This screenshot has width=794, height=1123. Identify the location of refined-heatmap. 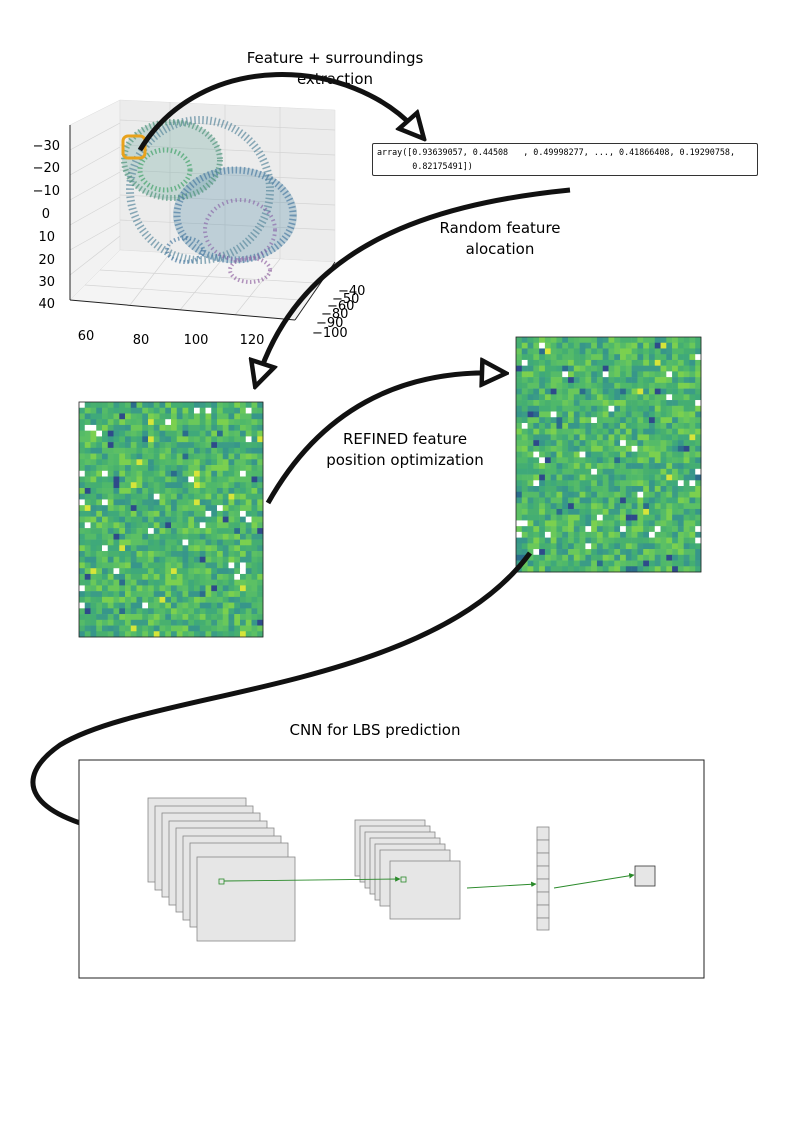
(608, 454).